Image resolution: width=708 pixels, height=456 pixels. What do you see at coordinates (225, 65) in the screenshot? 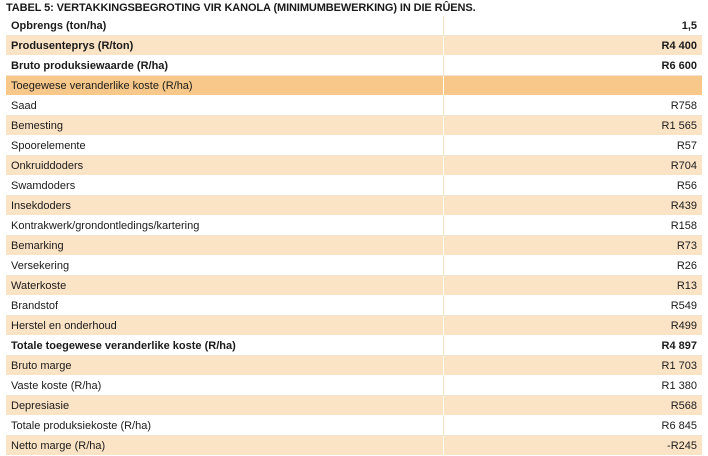
I see `row-label: Bruto produksiewaarde (R/ha)` at bounding box center [225, 65].